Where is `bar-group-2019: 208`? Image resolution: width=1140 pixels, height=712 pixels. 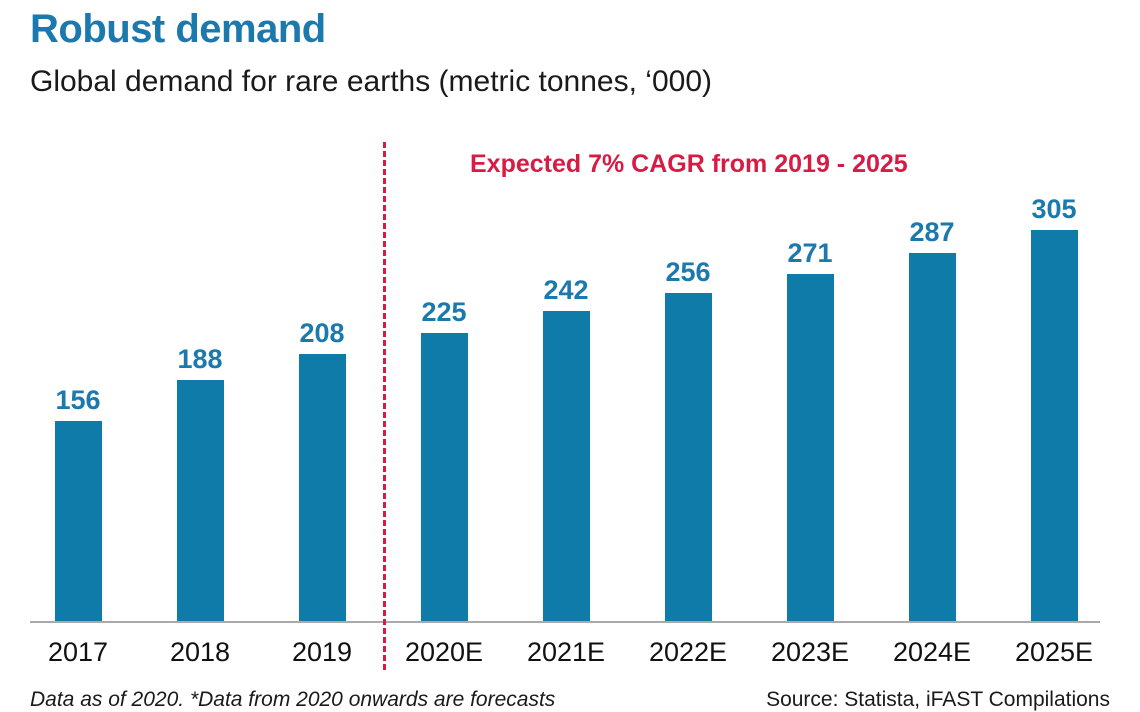 bar-group-2019: 208 is located at coordinates (322, 371).